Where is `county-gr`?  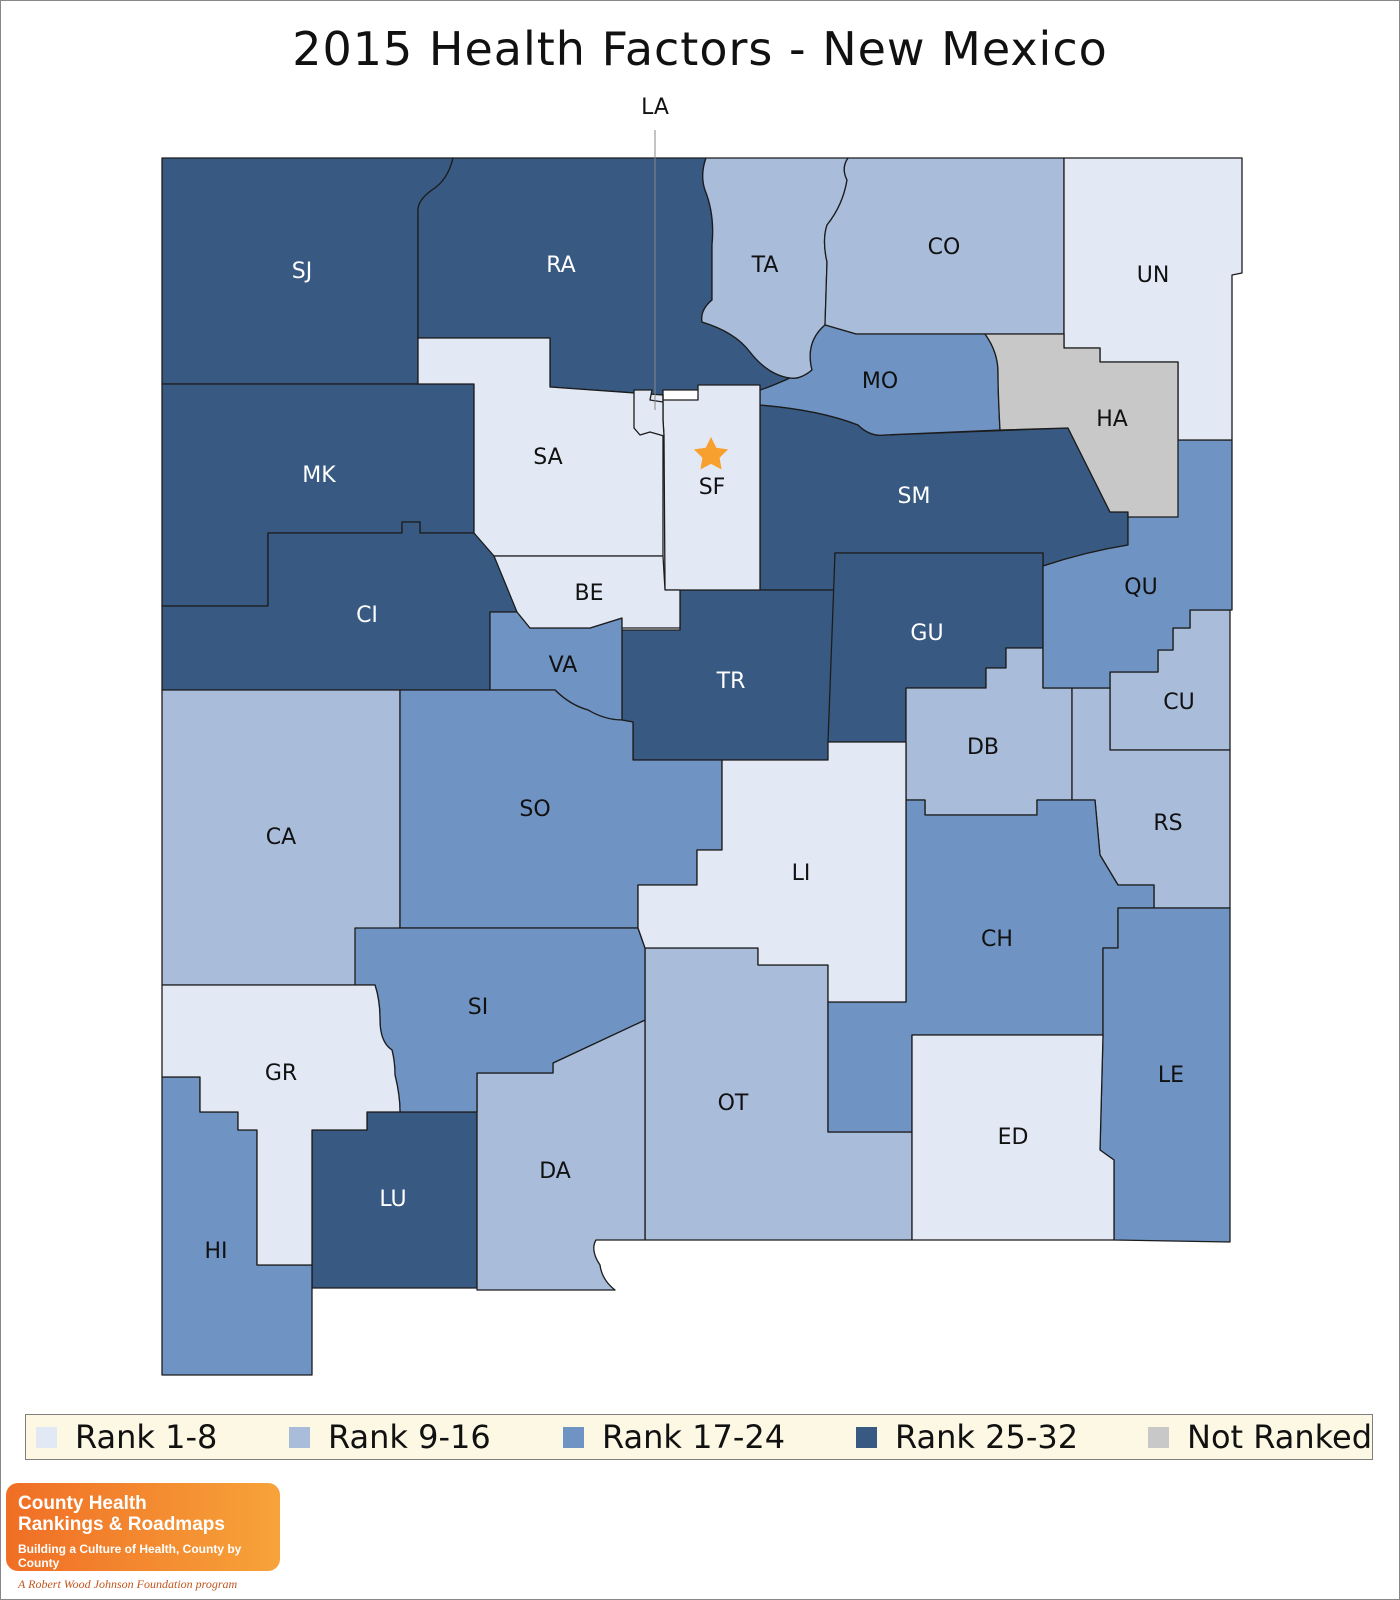 county-gr is located at coordinates (281, 1125).